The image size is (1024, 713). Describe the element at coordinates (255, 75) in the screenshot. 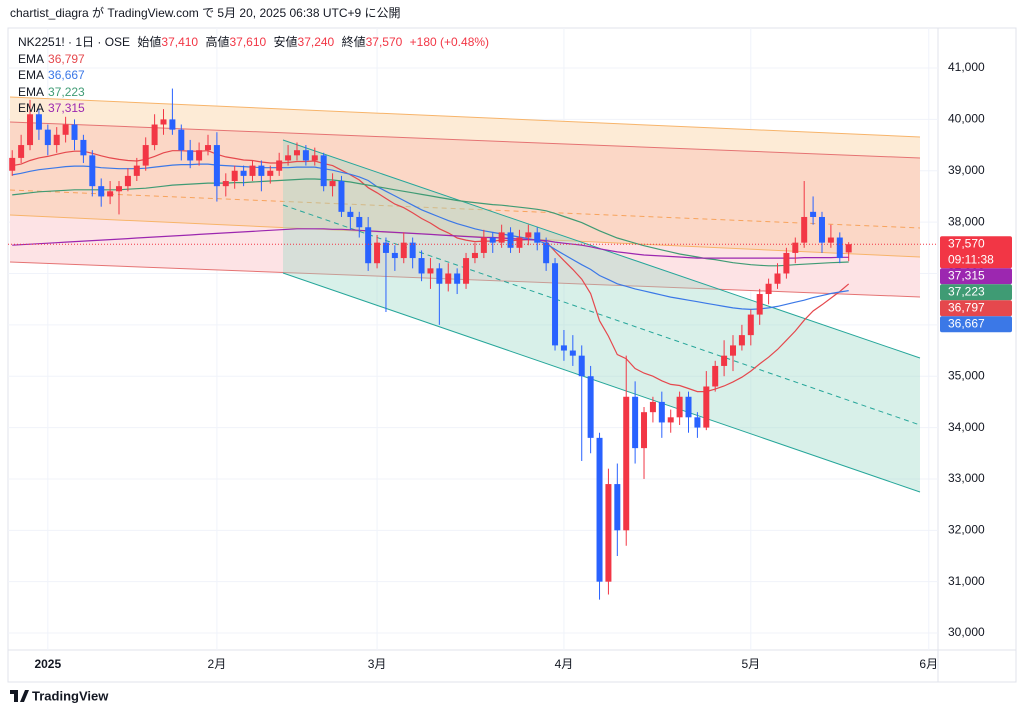

I see `legend-row: EMA 36,667` at that location.